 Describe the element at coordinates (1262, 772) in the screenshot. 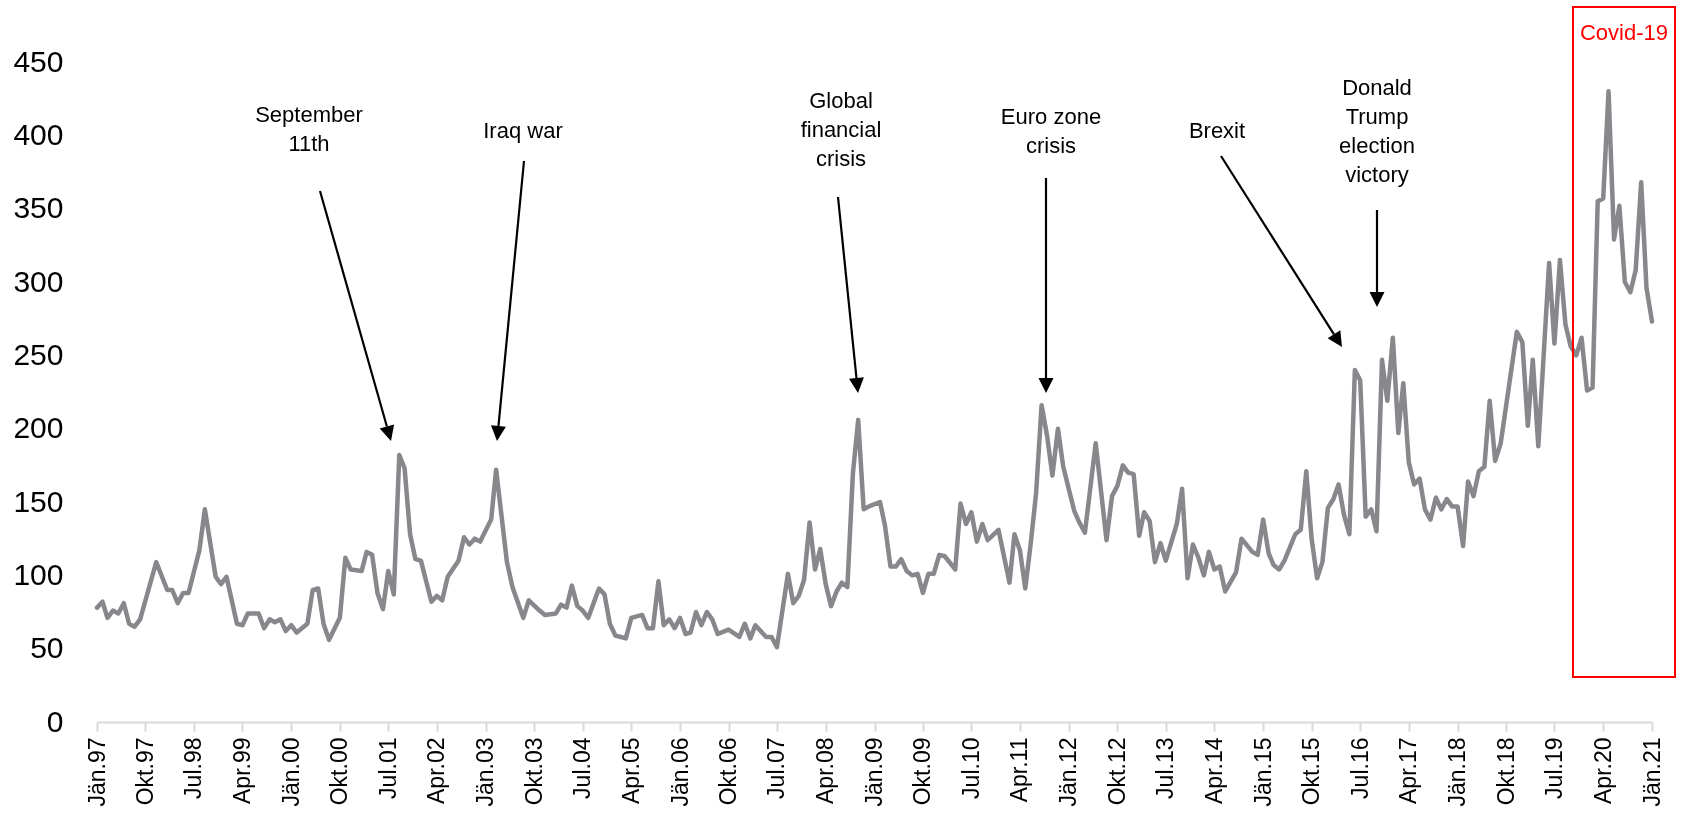

I see `x-tick-label: Jän.15` at that location.